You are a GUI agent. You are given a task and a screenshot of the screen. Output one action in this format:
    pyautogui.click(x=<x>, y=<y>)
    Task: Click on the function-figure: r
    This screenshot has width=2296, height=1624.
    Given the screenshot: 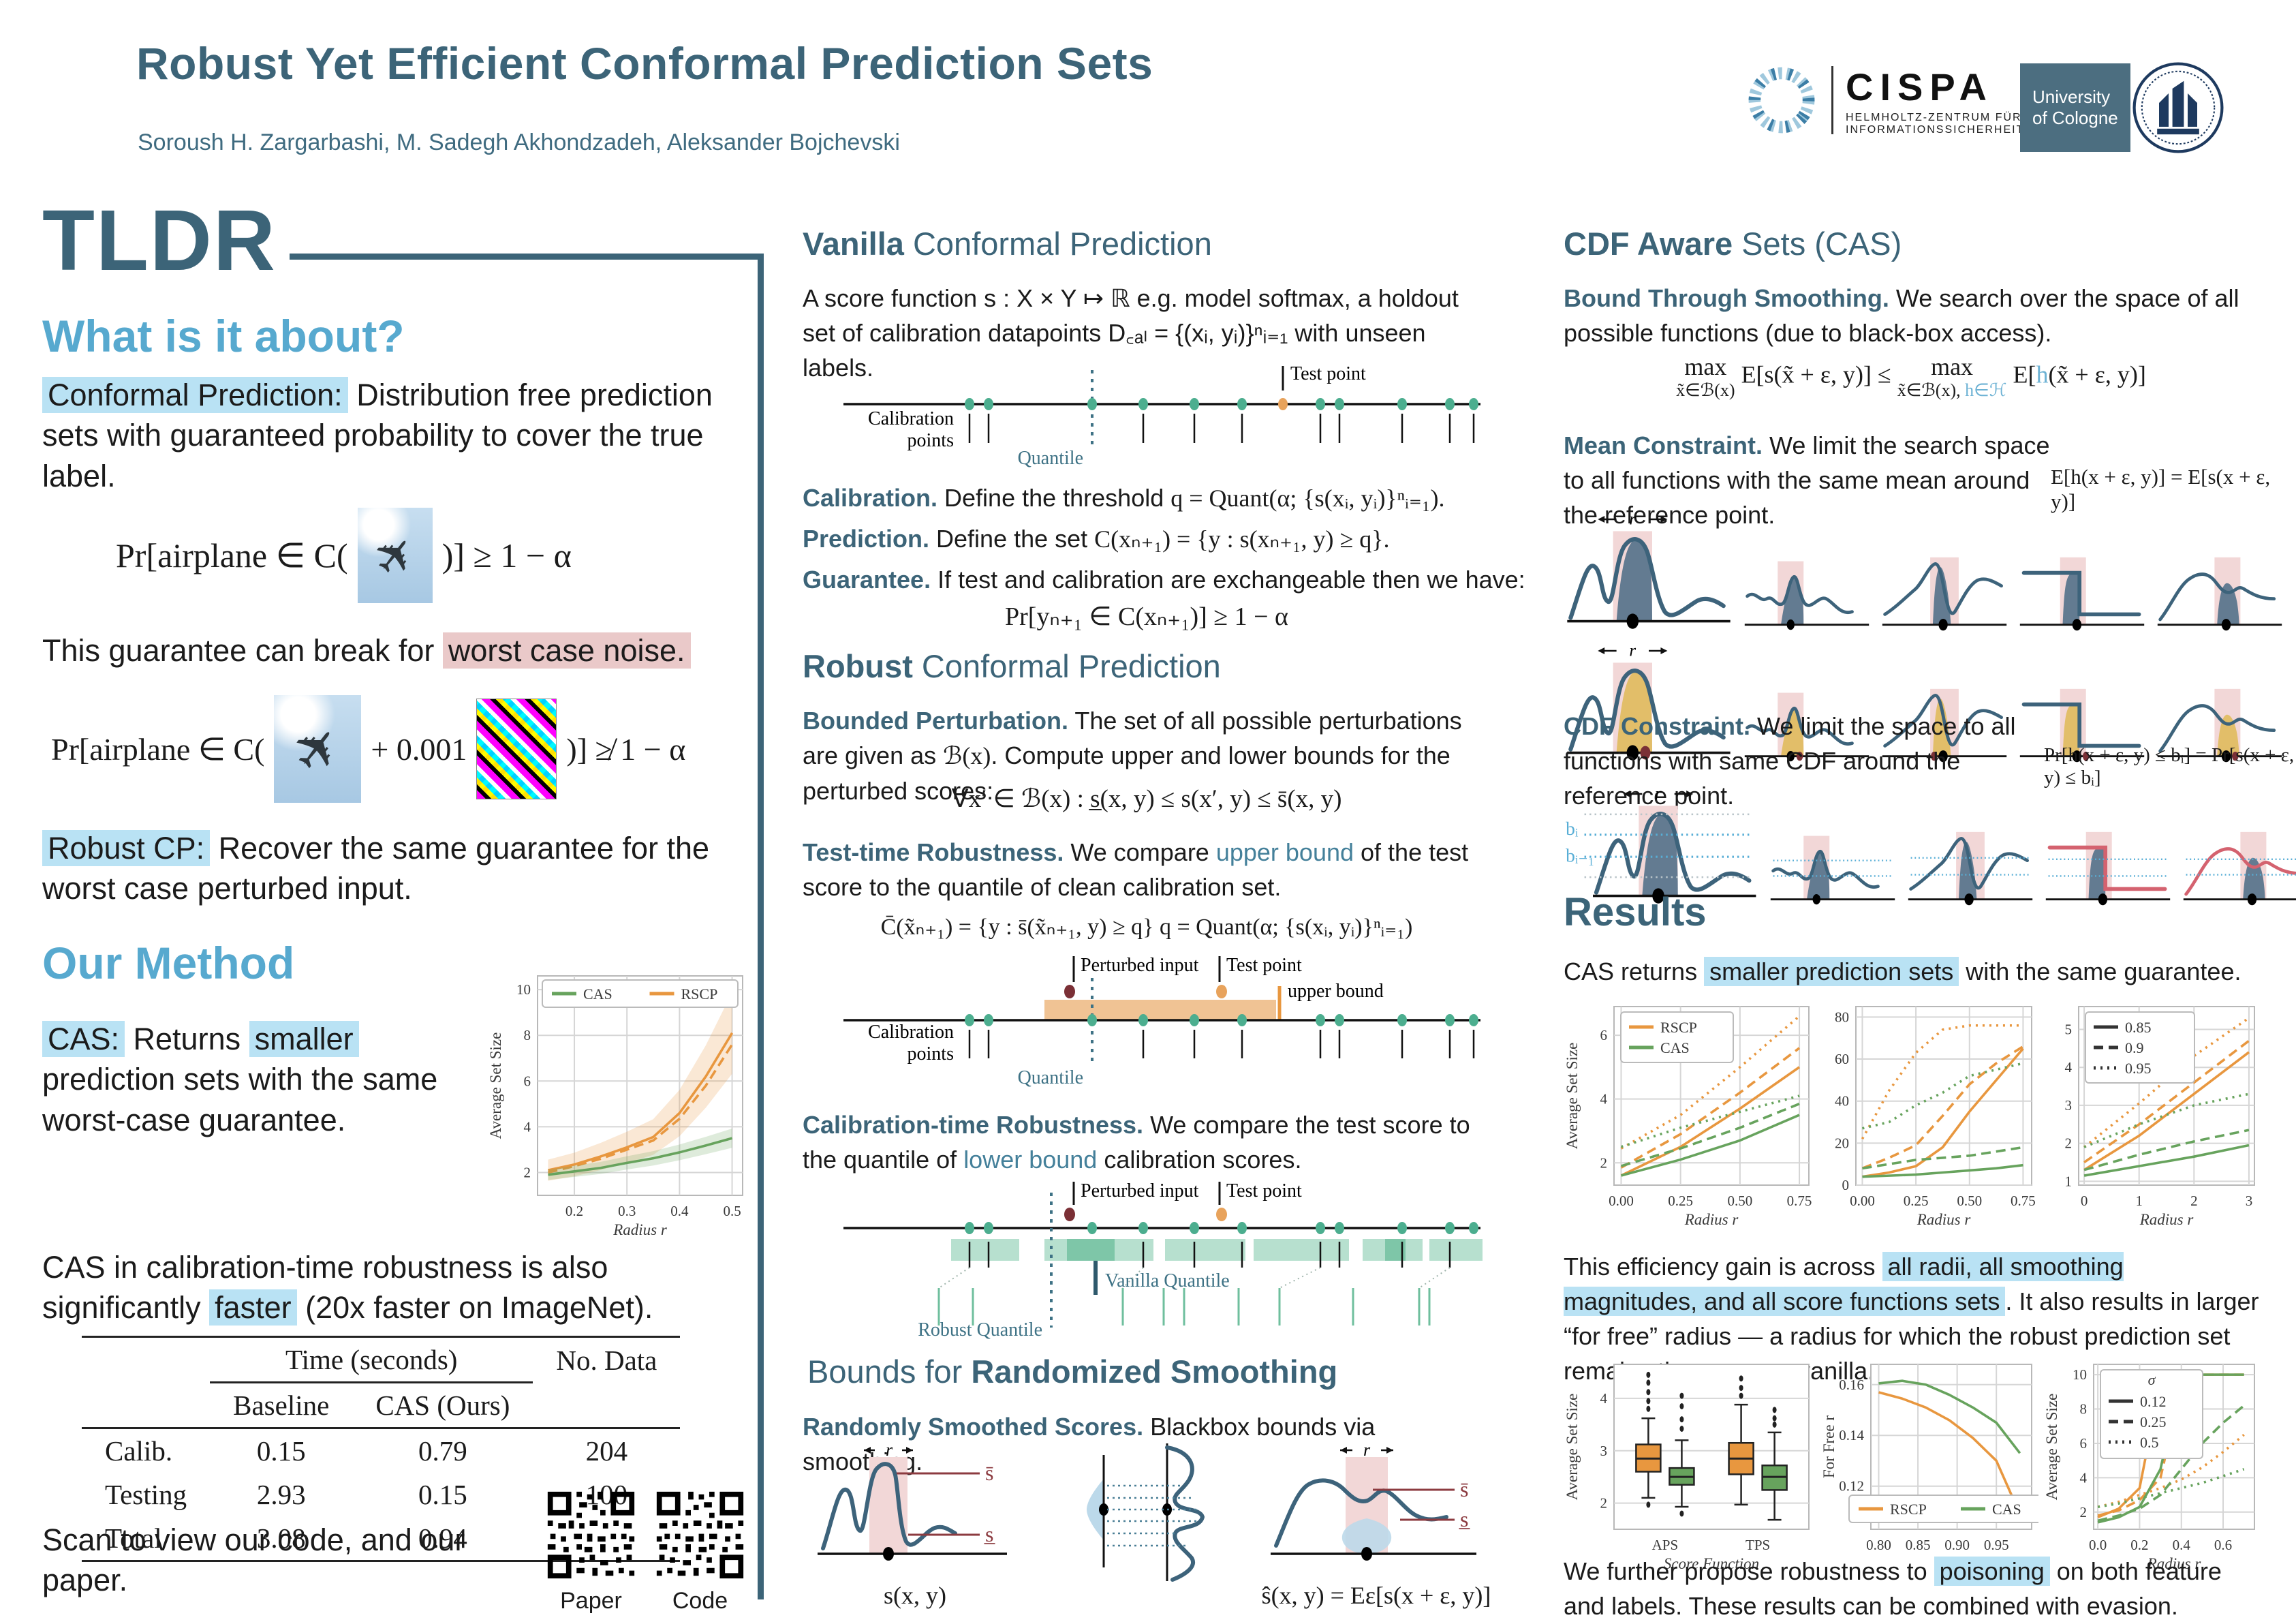 What is the action you would take?
    pyautogui.click(x=1649, y=706)
    